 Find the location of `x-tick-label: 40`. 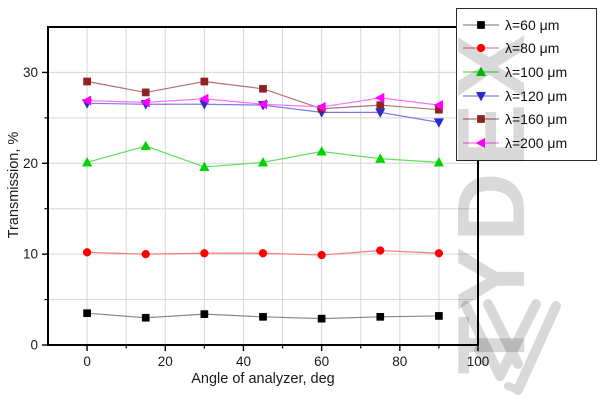

x-tick-label: 40 is located at coordinates (243, 361).